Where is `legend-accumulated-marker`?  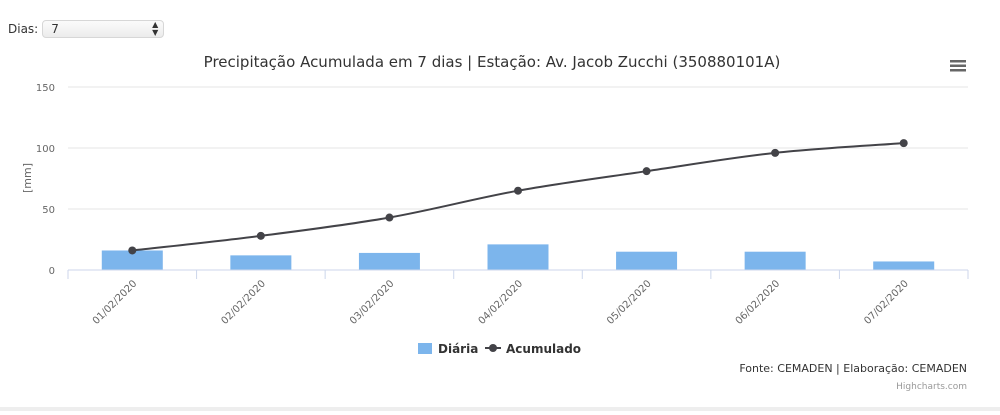
legend-accumulated-marker is located at coordinates (493, 348).